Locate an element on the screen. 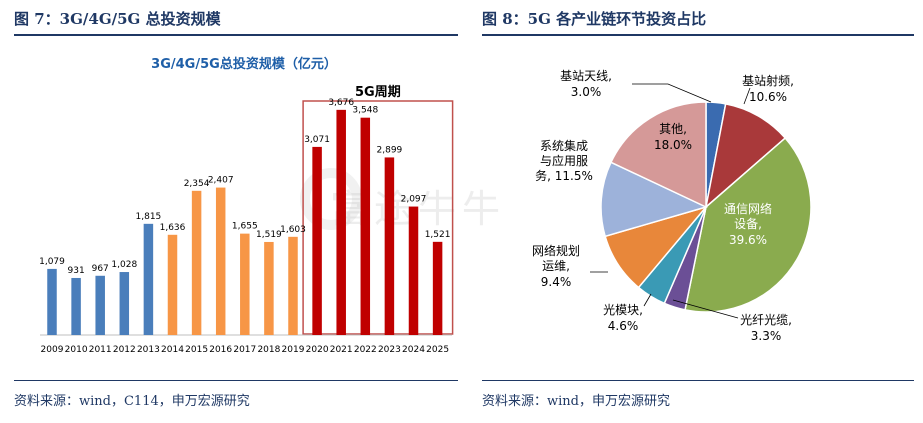 This screenshot has width=923, height=423. tick-label-2014: 2014 is located at coordinates (172, 350).